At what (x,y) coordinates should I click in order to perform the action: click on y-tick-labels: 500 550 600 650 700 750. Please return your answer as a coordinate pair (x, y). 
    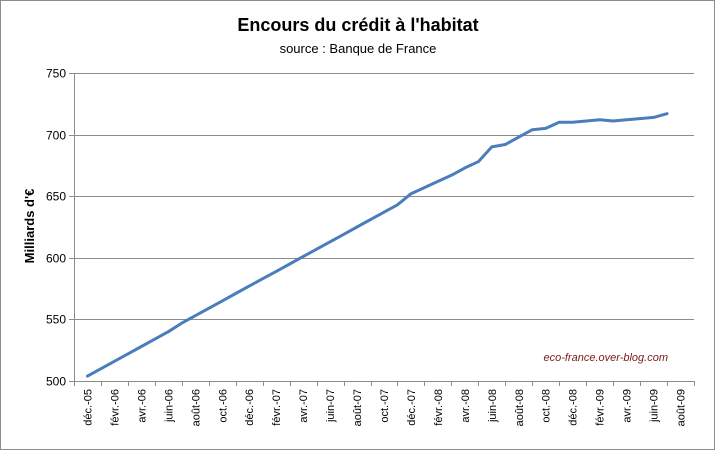
    Looking at the image, I should click on (56, 228).